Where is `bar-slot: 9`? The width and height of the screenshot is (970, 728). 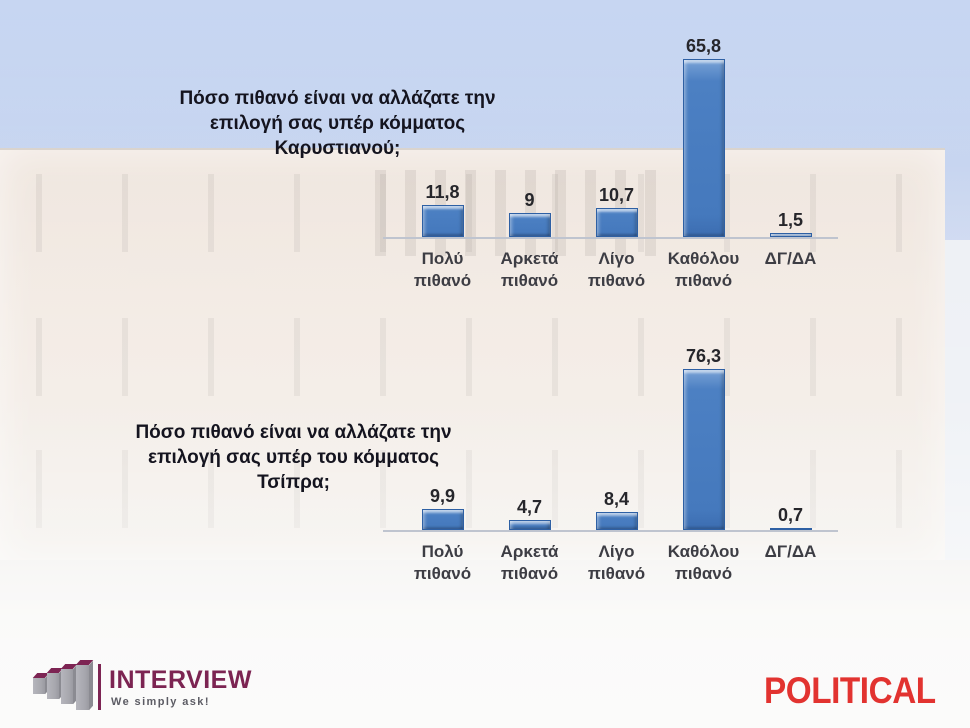 bar-slot: 9 is located at coordinates (529, 128).